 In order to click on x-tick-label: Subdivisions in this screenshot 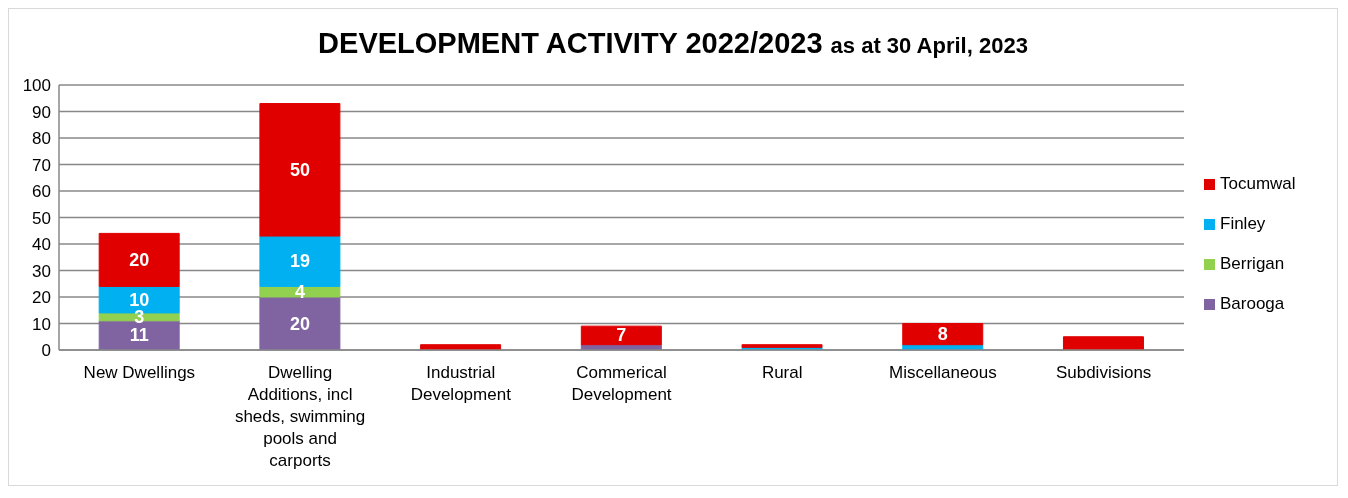, I will do `click(1103, 372)`.